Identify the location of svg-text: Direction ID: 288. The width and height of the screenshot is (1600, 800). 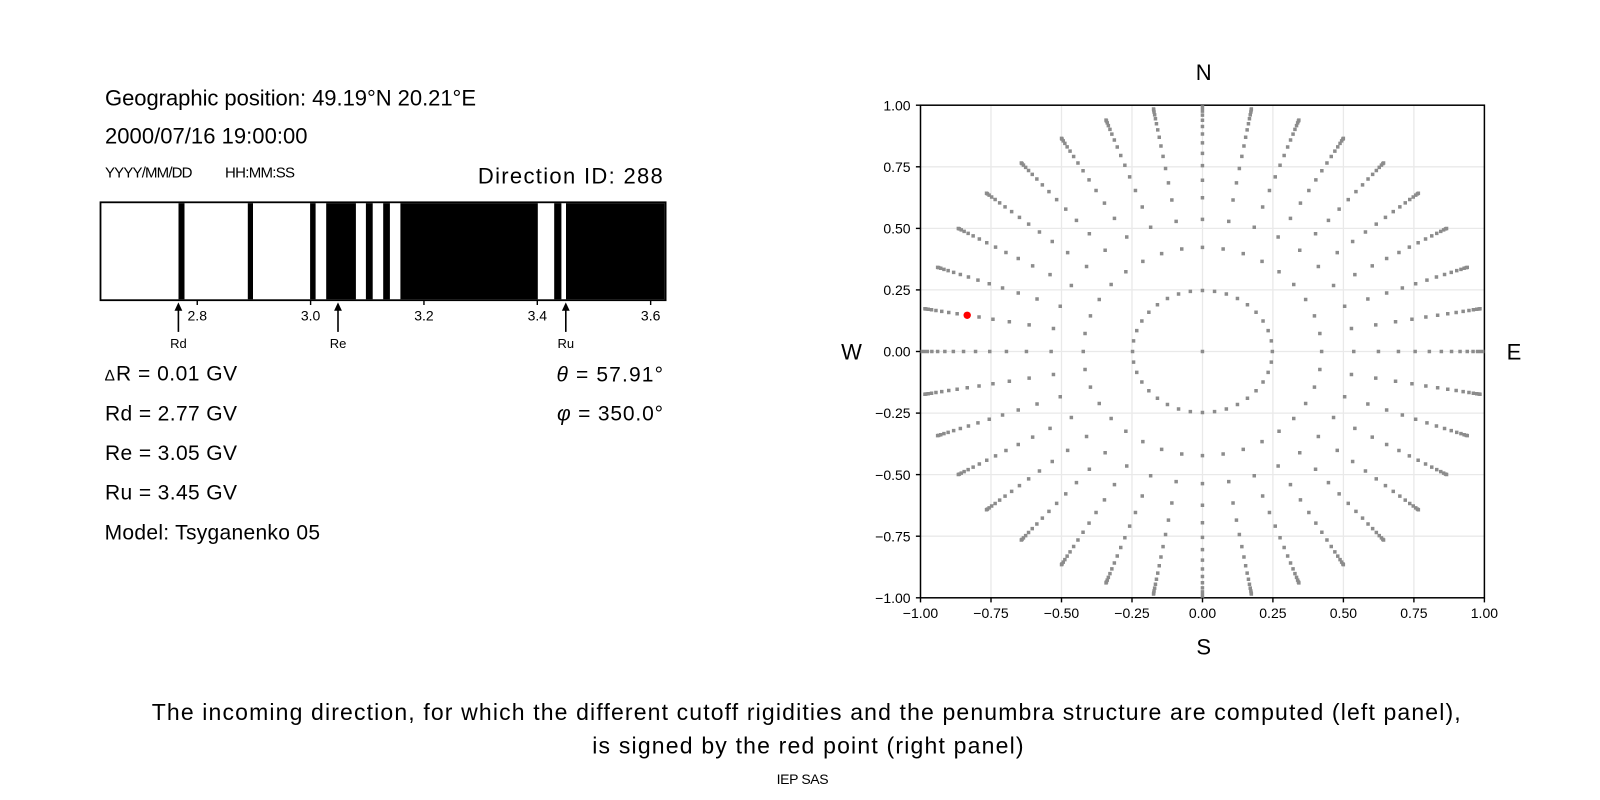
(570, 175).